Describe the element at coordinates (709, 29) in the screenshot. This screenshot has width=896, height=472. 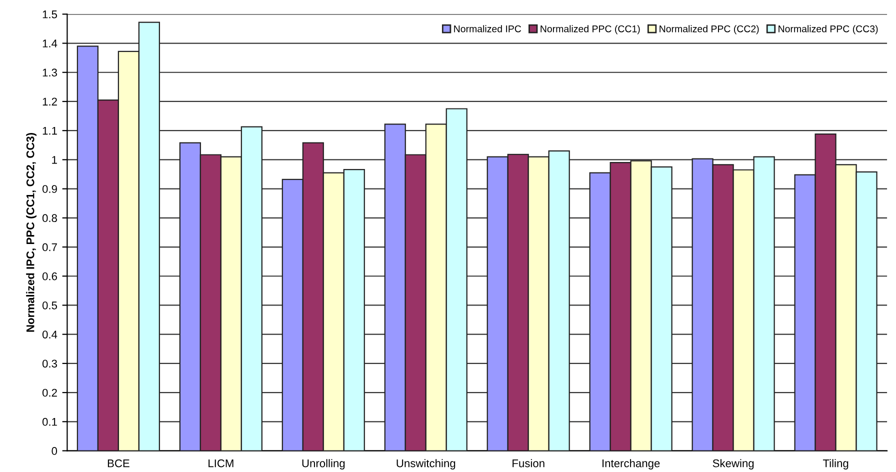
I see `legend-label: Normalized PPC (CC2)` at that location.